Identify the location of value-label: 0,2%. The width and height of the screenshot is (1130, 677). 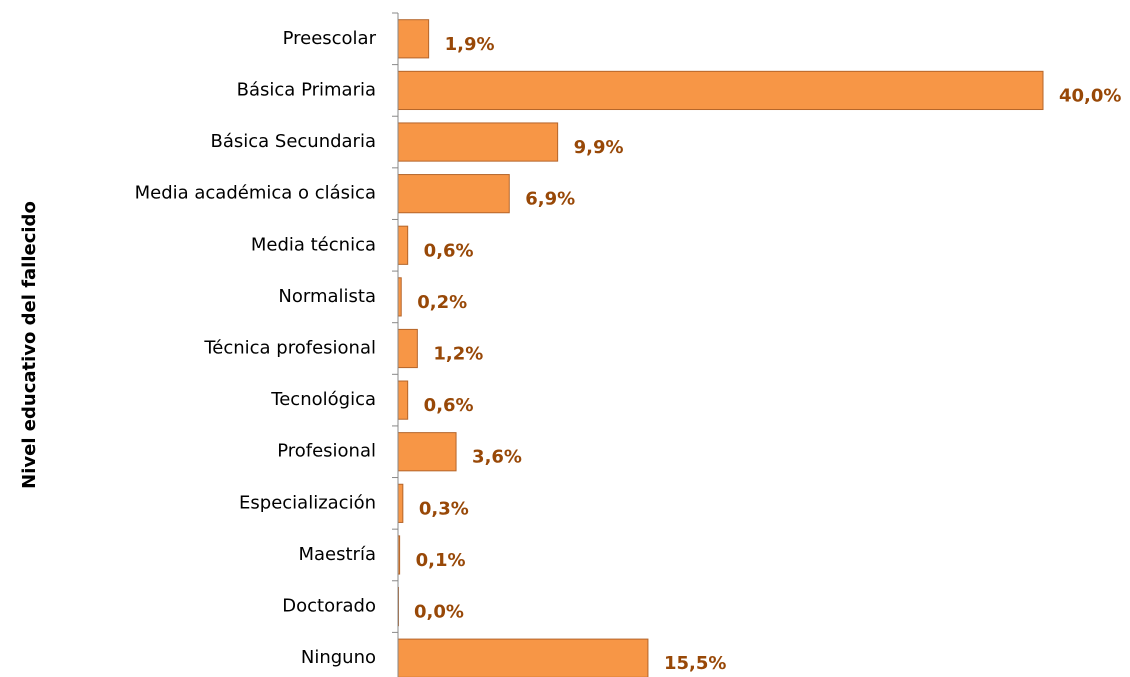
(442, 302).